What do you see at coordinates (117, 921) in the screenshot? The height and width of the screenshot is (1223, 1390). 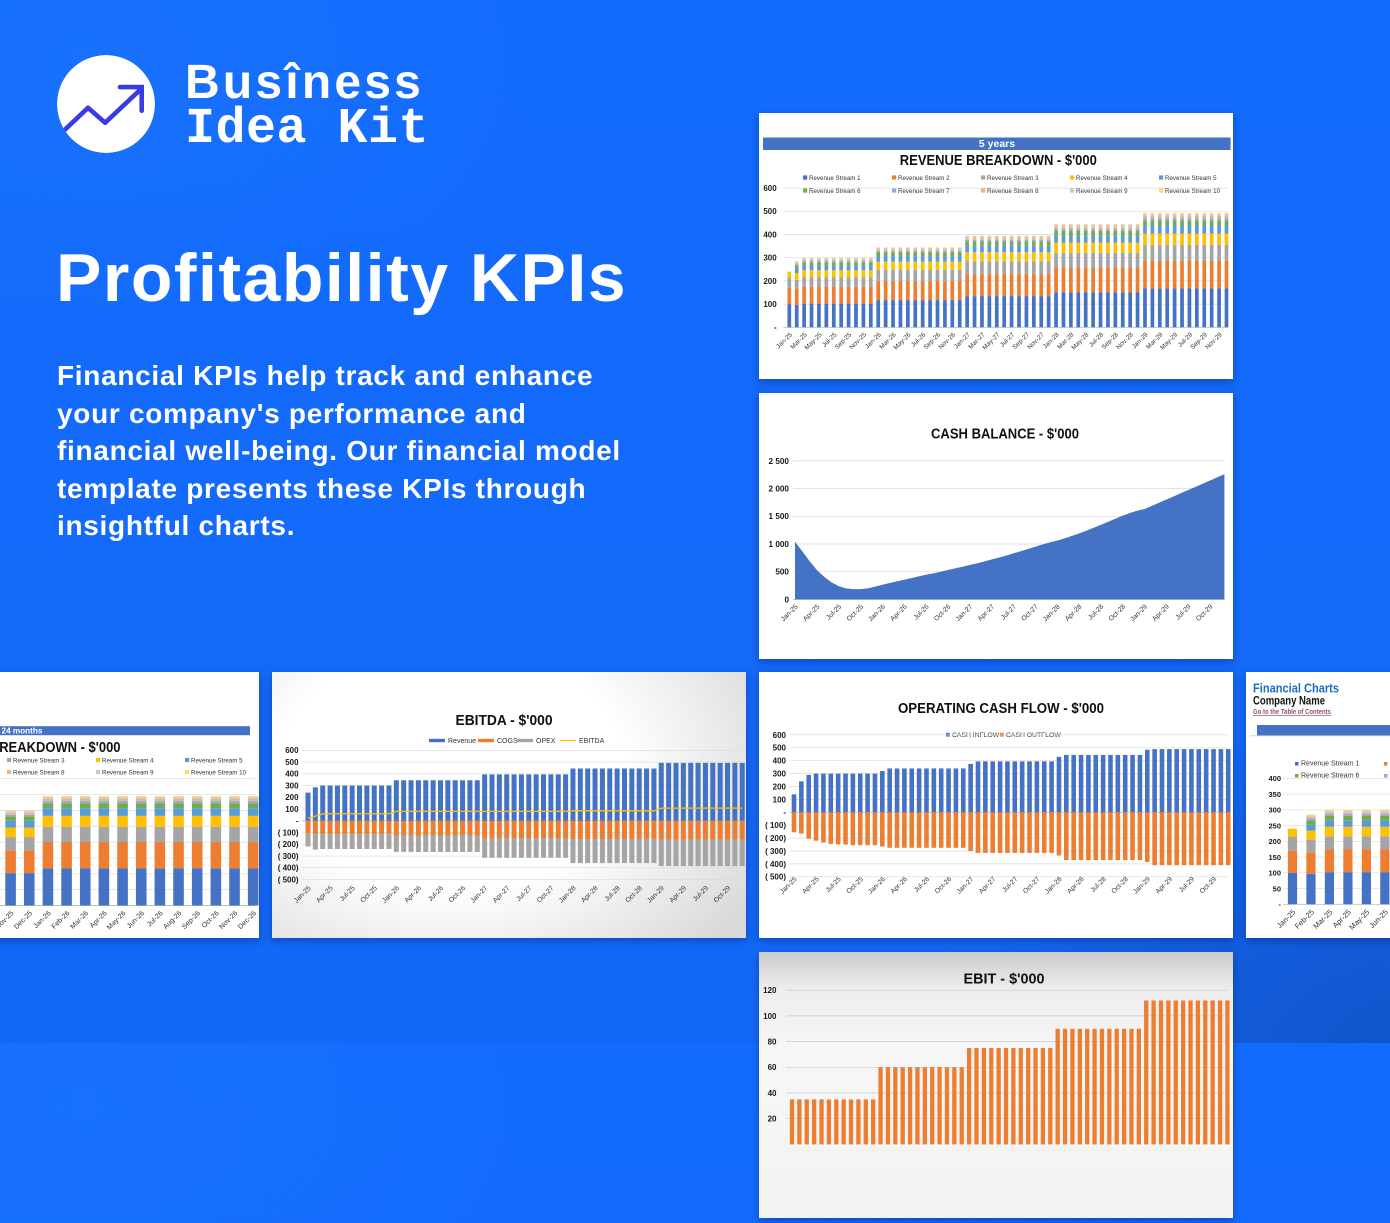 I see `svg-text: May-26` at bounding box center [117, 921].